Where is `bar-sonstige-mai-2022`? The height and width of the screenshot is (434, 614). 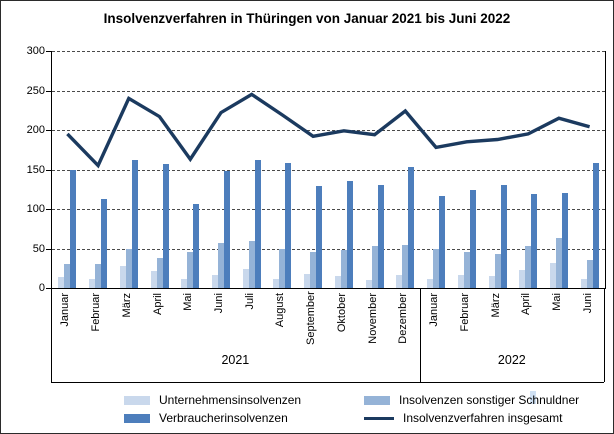
bar-sonstige-mai-2022 is located at coordinates (558, 263).